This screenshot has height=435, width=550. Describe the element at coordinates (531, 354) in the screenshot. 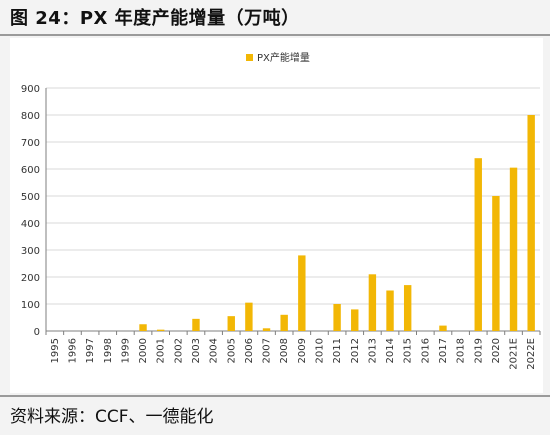

I see `x-tick-label: 2022E` at that location.